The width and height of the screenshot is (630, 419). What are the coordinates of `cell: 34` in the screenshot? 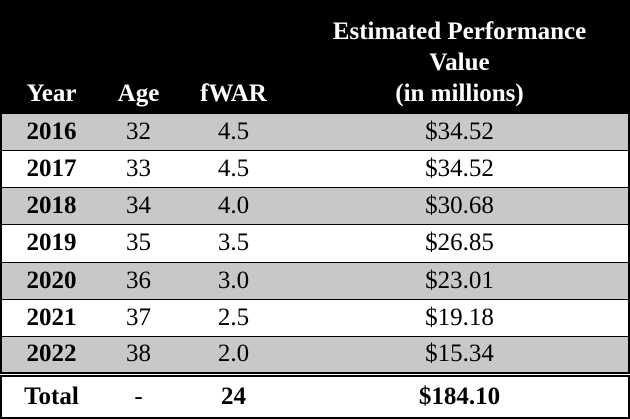 It's located at (138, 206).